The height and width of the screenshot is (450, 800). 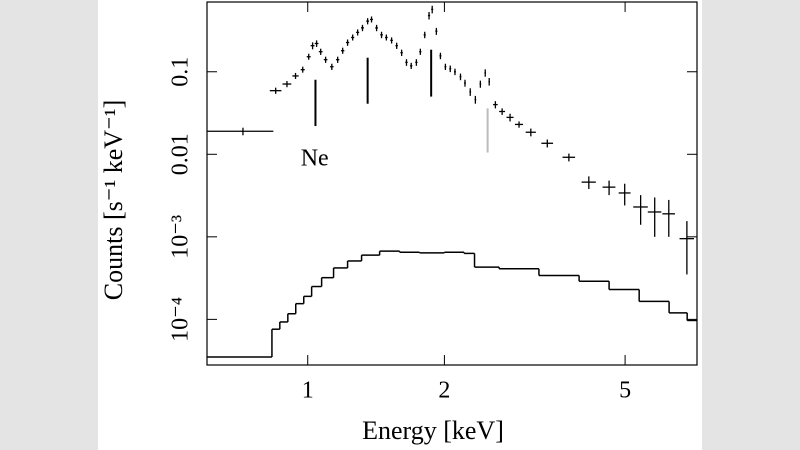 What do you see at coordinates (181, 319) in the screenshot?
I see `y-tick-label: 10⁻⁴` at bounding box center [181, 319].